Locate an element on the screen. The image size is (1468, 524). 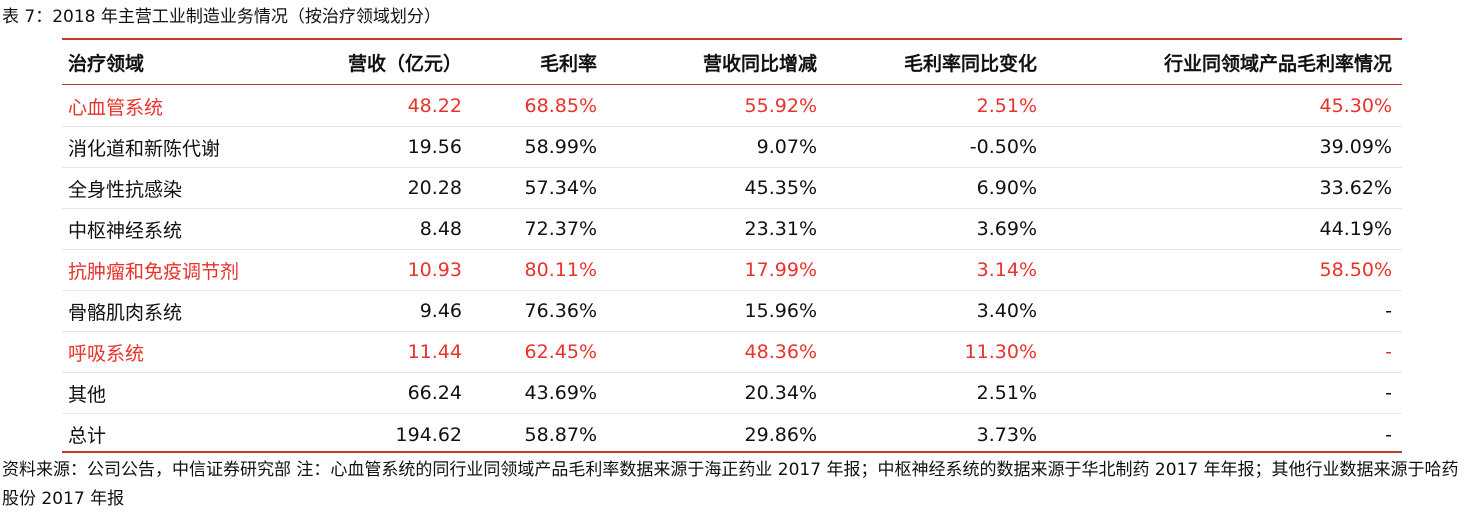
column-header-industry-margin: 行业同领域产品毛利率情况 is located at coordinates (1277, 63).